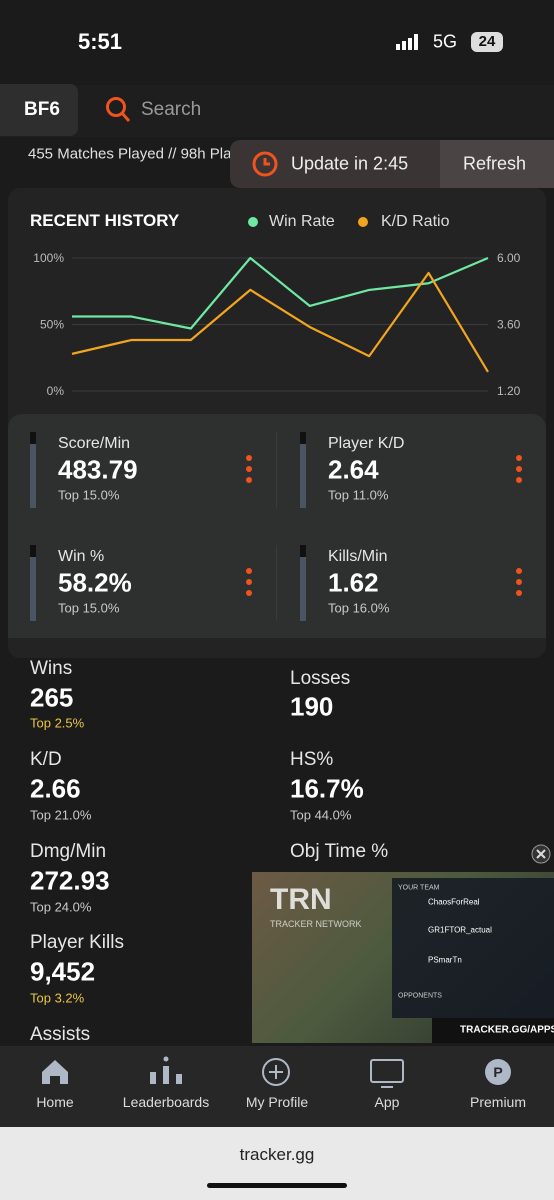  What do you see at coordinates (57, 723) in the screenshot?
I see `stat-rank: Top 2.5%` at bounding box center [57, 723].